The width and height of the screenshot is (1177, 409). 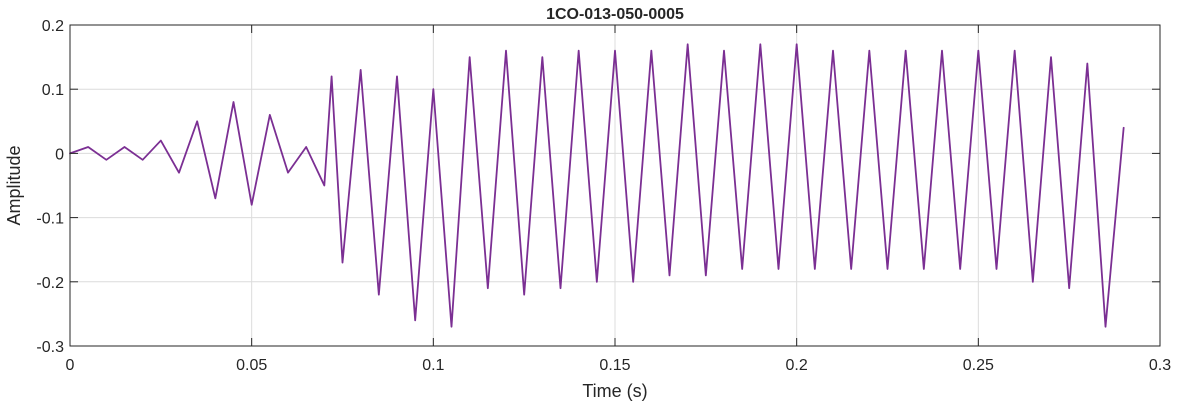 I want to click on chart-title: 1CO-013-050-0005, so click(x=615, y=14).